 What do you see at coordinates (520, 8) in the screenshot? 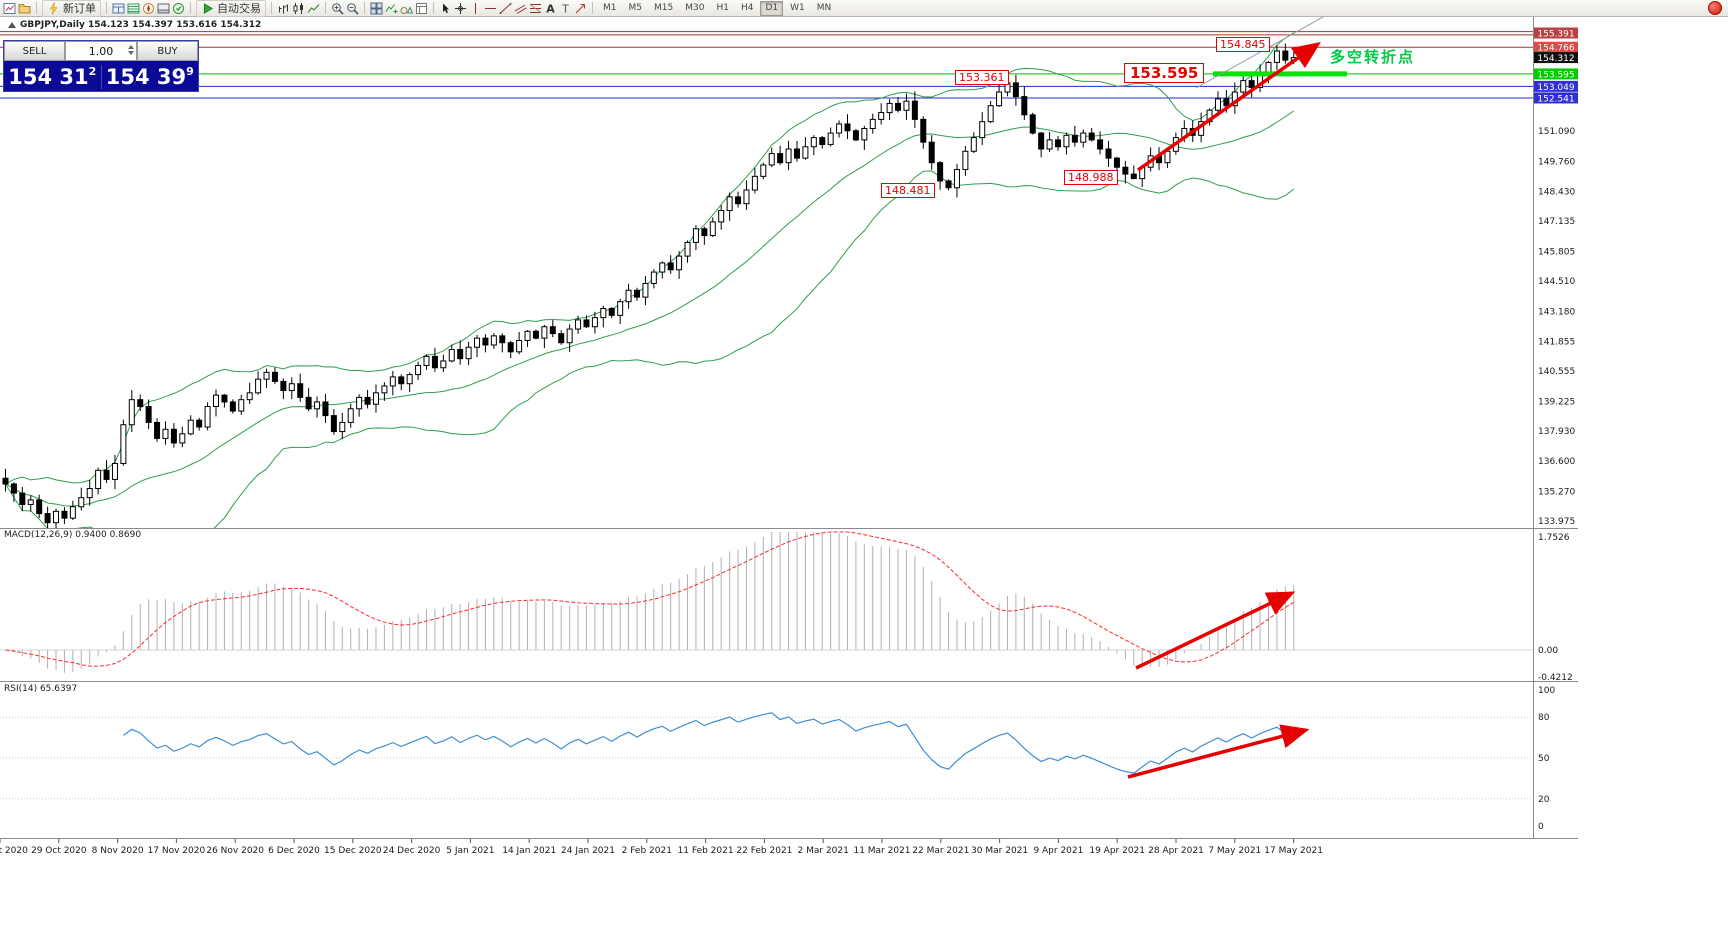
I see `channel-icon` at bounding box center [520, 8].